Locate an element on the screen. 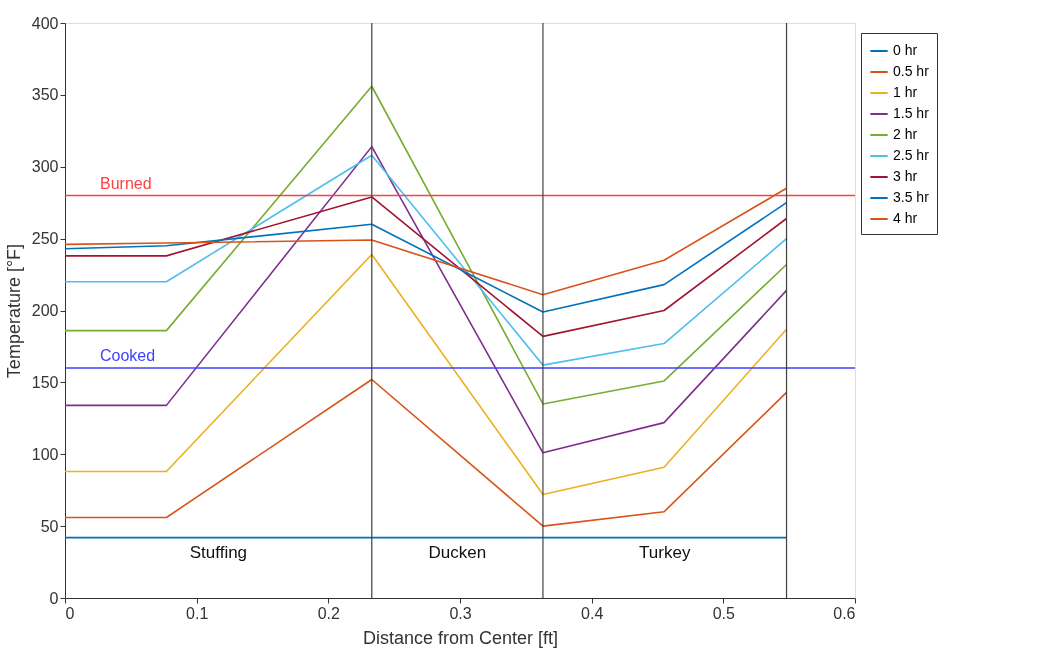 The width and height of the screenshot is (1053, 667). x-axis-title: Distance from Center [ft] is located at coordinates (460, 637).